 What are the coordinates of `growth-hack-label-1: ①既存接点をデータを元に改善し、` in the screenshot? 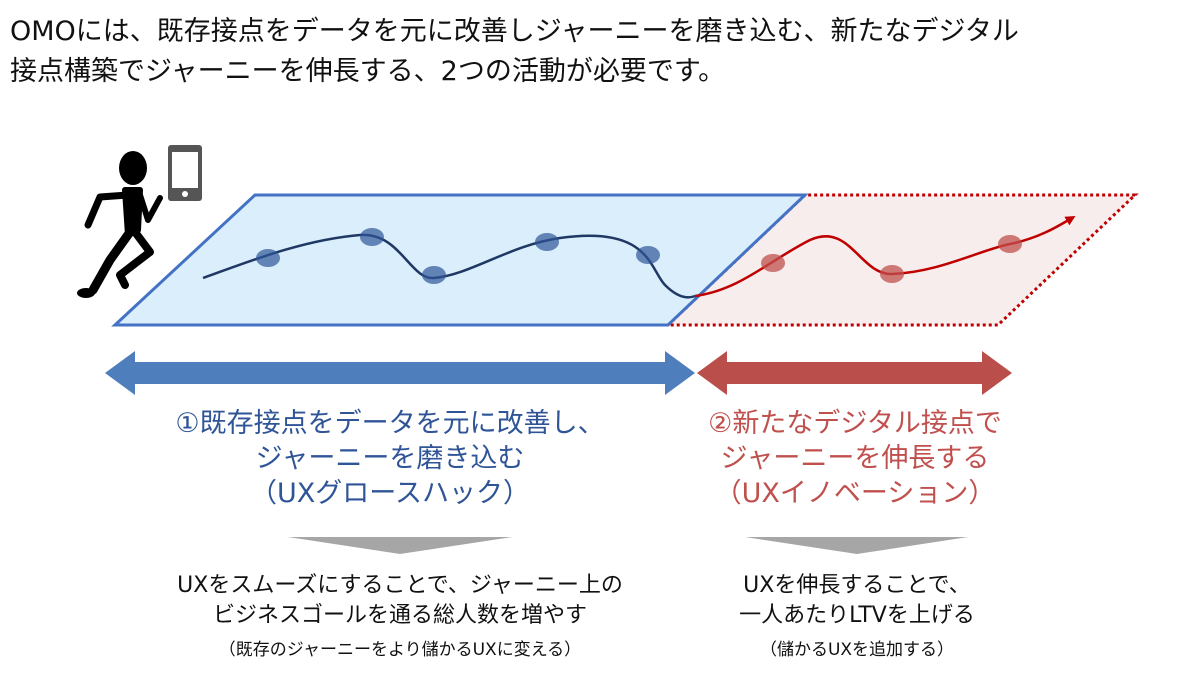 It's located at (389, 423).